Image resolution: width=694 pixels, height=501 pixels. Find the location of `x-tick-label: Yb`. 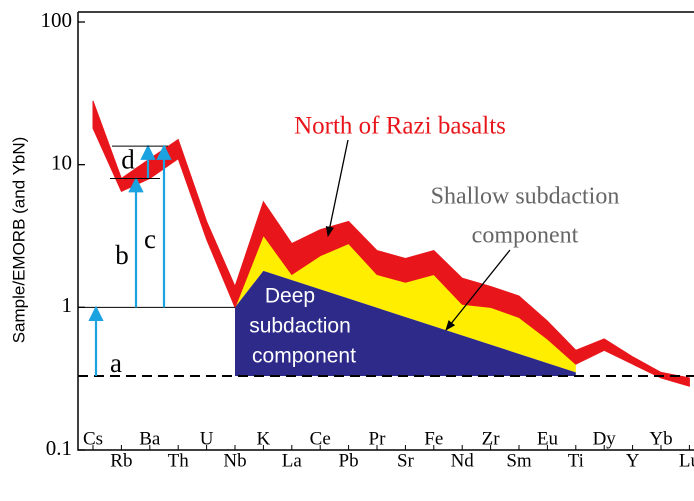

x-tick-label: Yb is located at coordinates (660, 438).